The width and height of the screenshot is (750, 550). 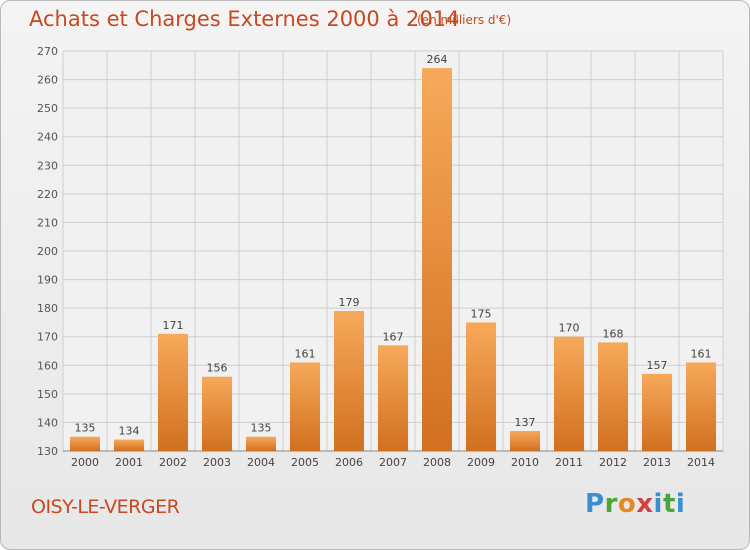 I want to click on x-tick-label: 2006, so click(x=349, y=462).